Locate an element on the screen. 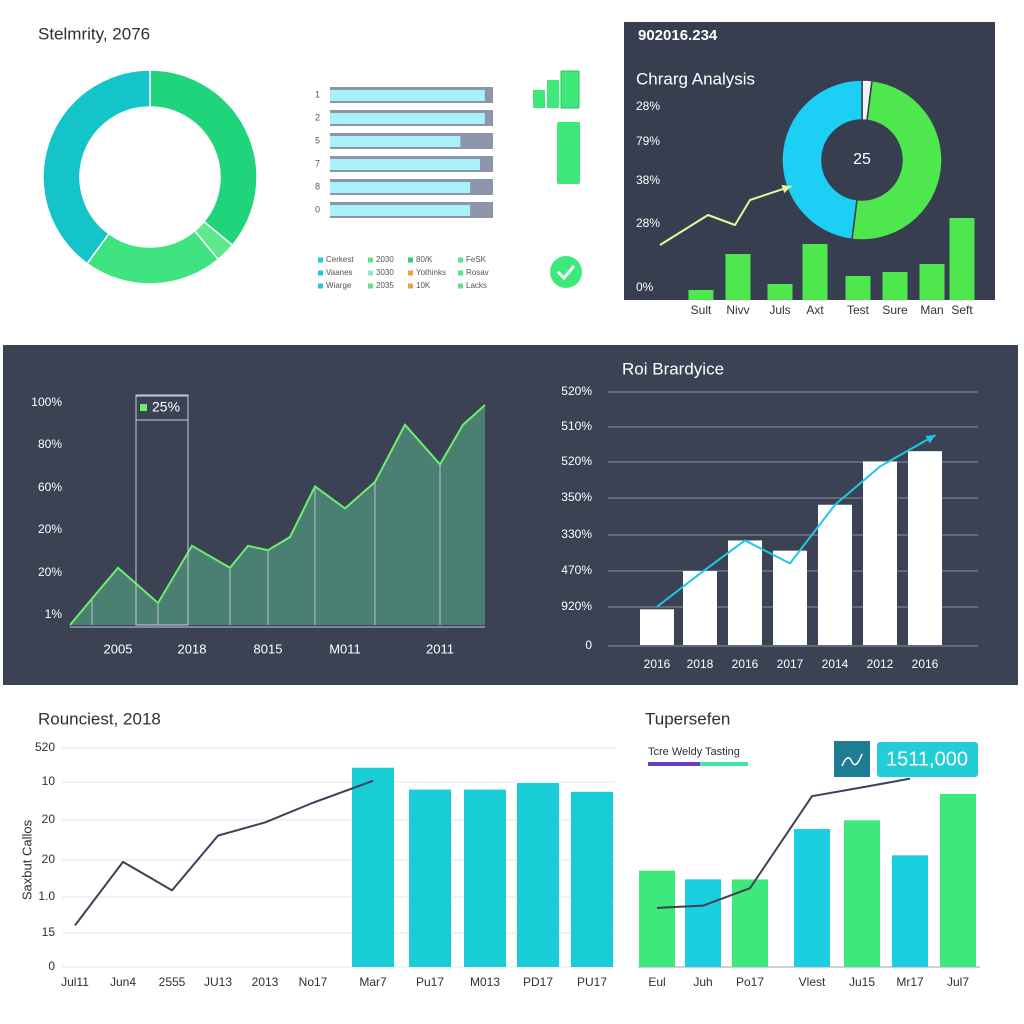 The image size is (1024, 1024). y-tick-label: 920% is located at coordinates (576, 606).